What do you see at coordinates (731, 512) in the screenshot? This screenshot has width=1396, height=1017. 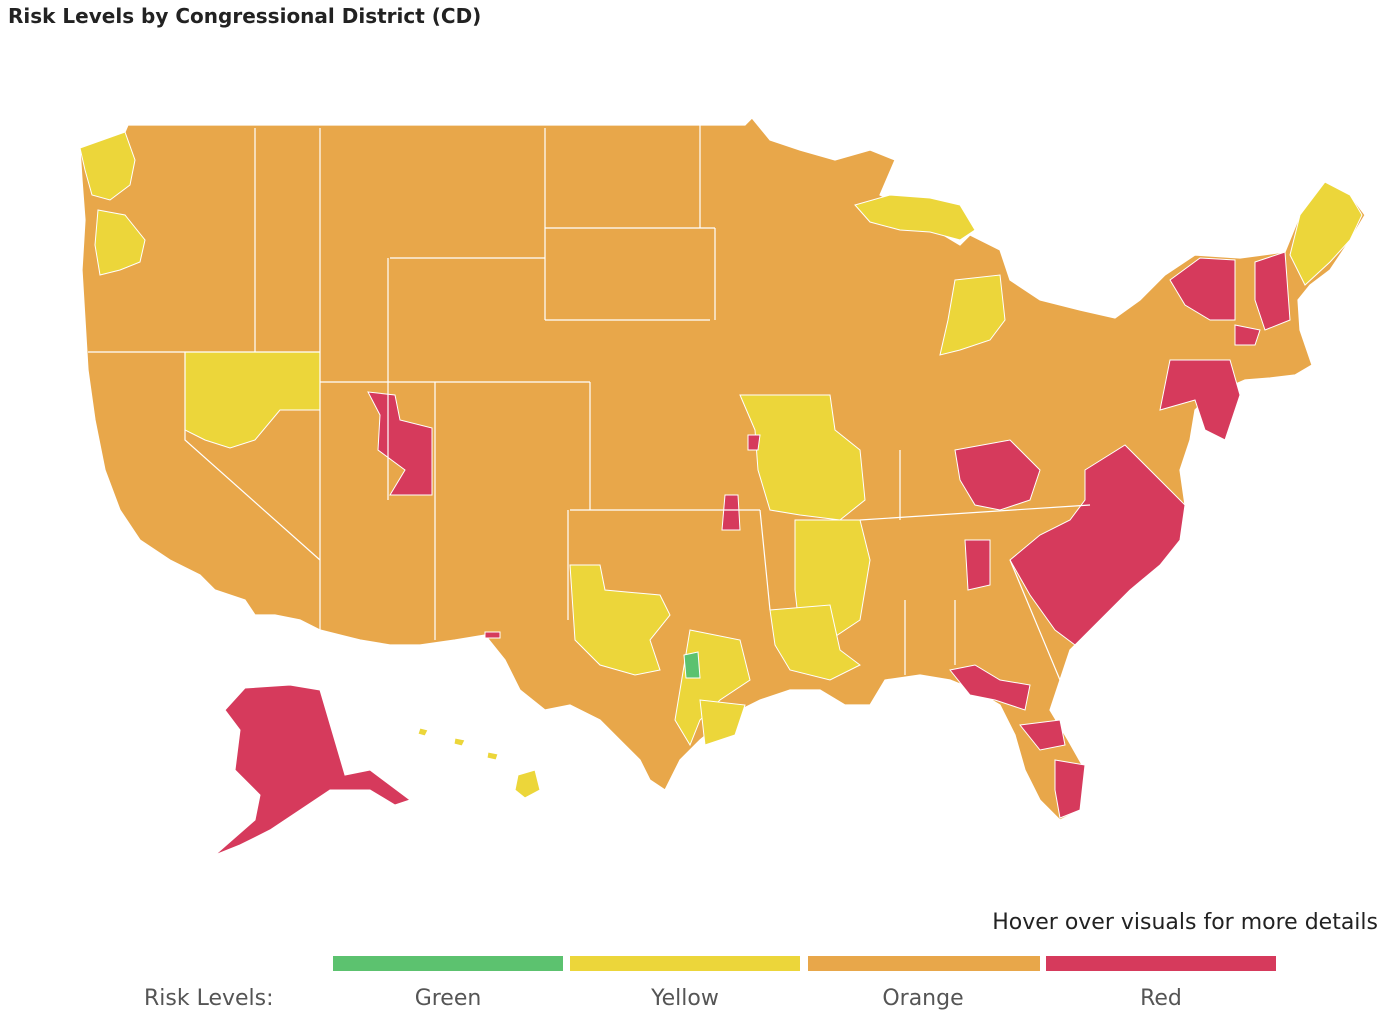 I see `district-ks-red` at bounding box center [731, 512].